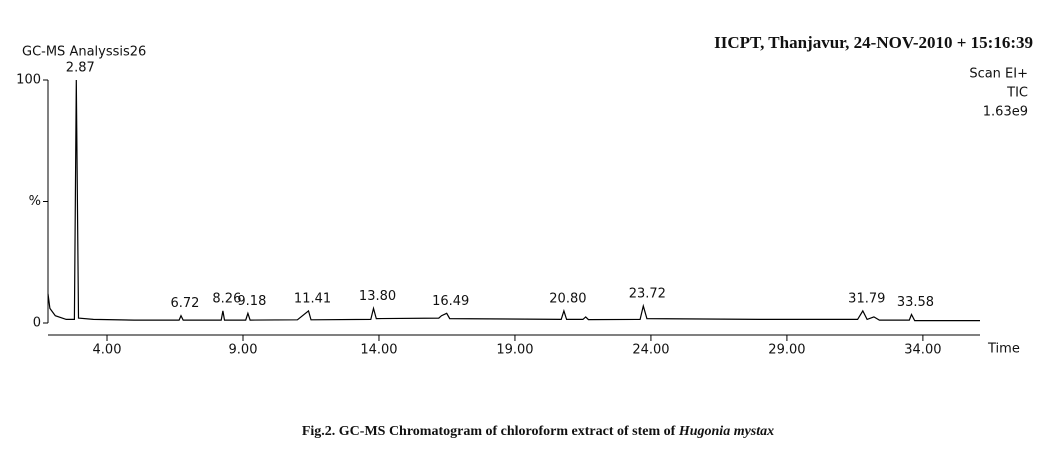 The image size is (1063, 460). What do you see at coordinates (1005, 112) in the screenshot?
I see `info: 1.63e9` at bounding box center [1005, 112].